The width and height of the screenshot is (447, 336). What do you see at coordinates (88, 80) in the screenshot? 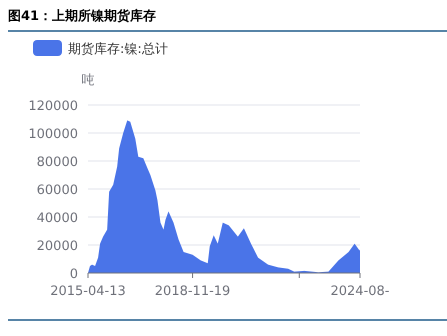
I see `y-axis-title: 吨` at bounding box center [88, 80].